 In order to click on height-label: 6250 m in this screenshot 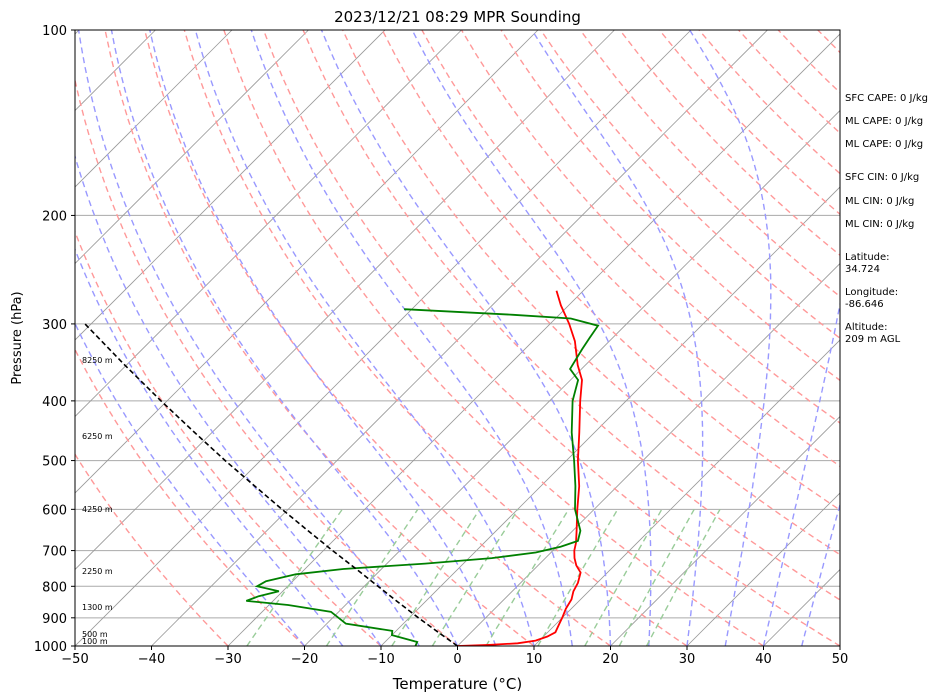, I will do `click(97, 436)`.